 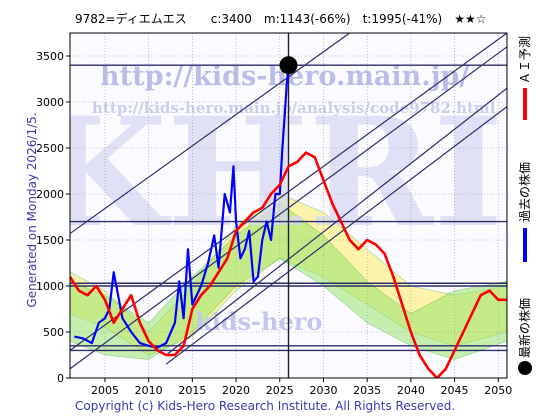 What do you see at coordinates (280, 390) in the screenshot?
I see `x-tick-label: 2025` at bounding box center [280, 390].